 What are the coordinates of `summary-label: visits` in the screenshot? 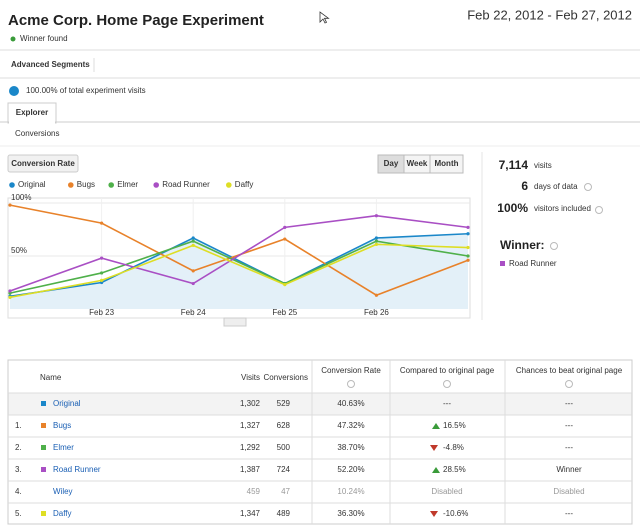 It's located at (543, 165).